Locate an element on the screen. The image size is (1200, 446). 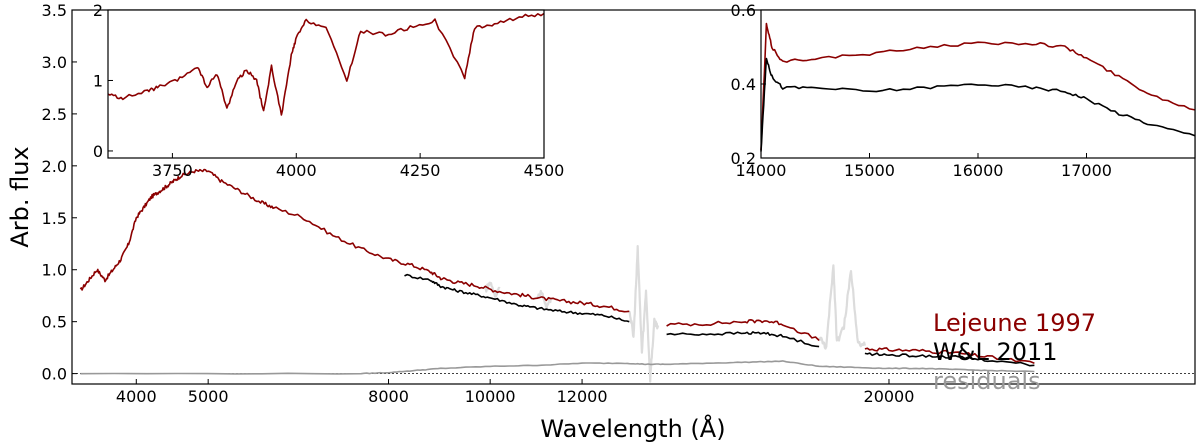
inset-right-y-tick-label: 0.2 is located at coordinates (743, 158).